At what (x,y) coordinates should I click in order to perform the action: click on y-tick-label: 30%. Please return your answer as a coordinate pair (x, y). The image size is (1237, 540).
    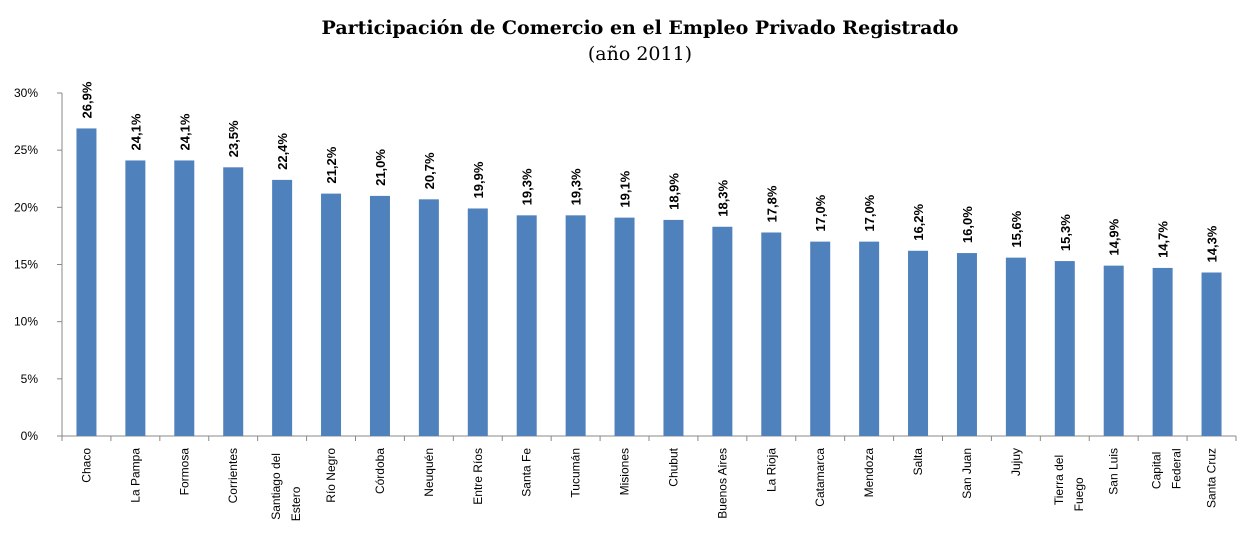
    Looking at the image, I should click on (26, 93).